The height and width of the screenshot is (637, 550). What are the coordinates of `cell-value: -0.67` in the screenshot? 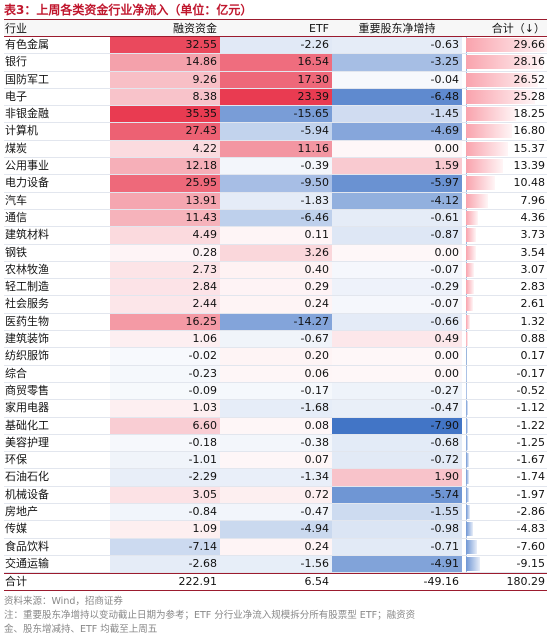 It's located at (315, 338).